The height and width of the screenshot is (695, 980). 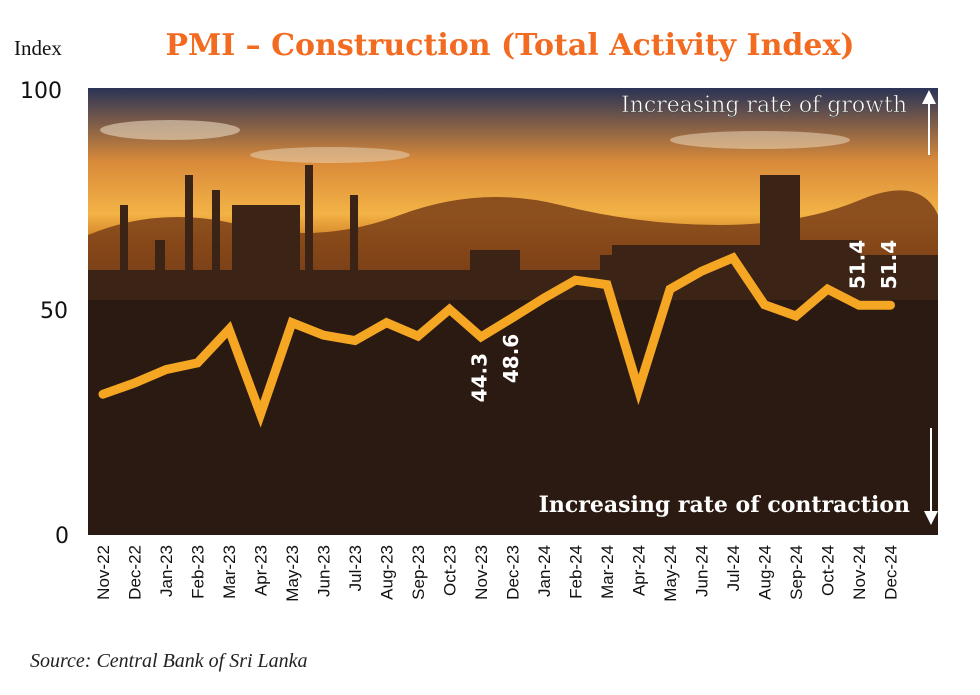 I want to click on x-tick-feb-24: Feb-24, so click(x=576, y=572).